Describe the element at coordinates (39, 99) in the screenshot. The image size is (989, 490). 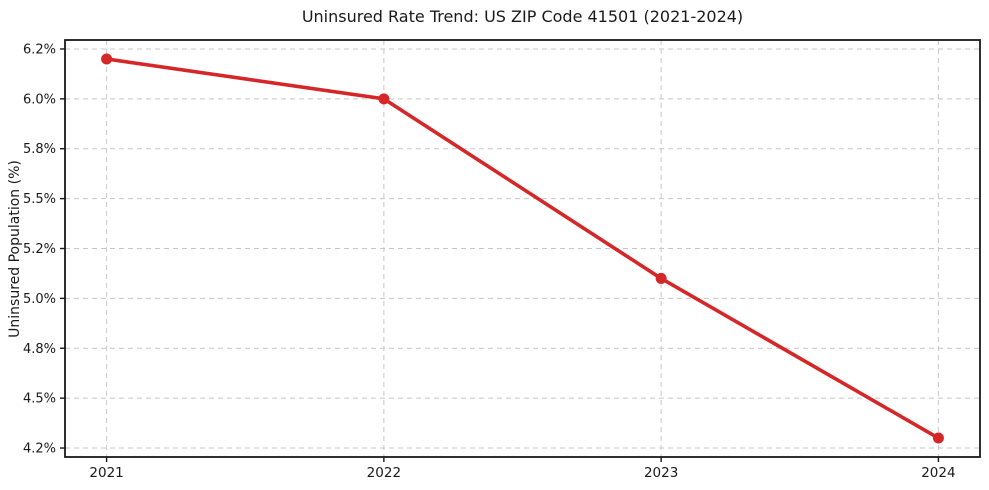
I see `y-tick-label: 6.0%` at that location.